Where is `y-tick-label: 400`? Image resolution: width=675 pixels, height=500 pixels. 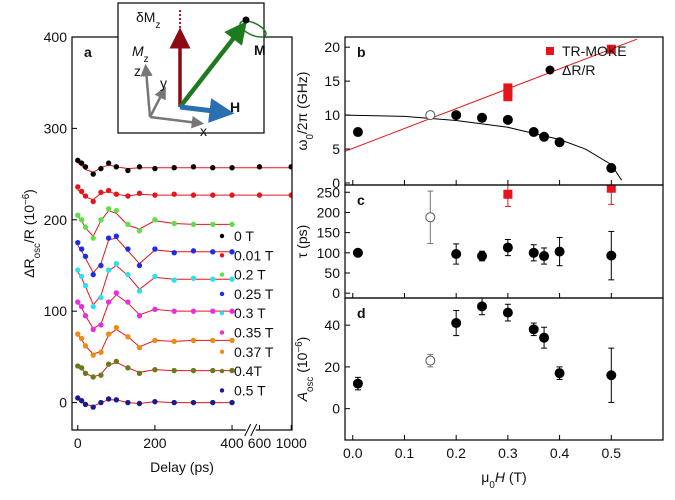 y-tick-label: 400 is located at coordinates (56, 37).